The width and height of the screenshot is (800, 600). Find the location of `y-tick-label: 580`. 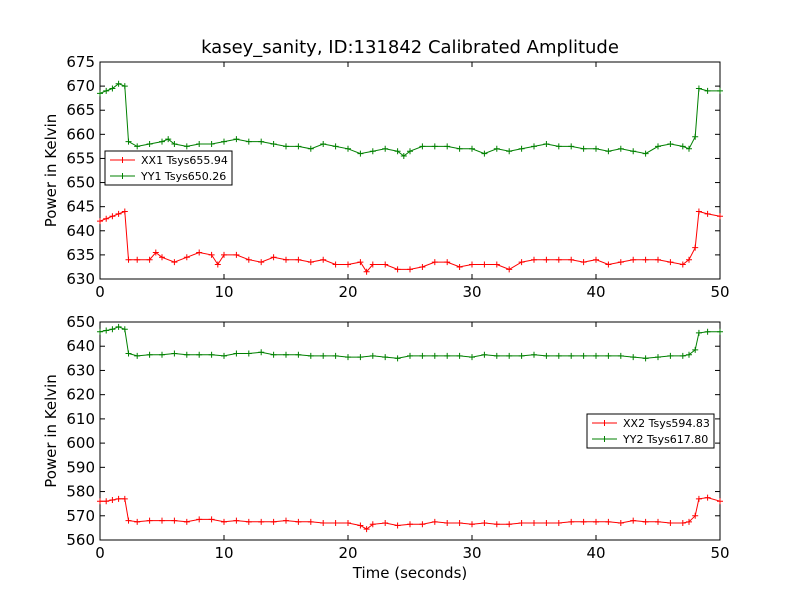

y-tick-label: 580 is located at coordinates (80, 492).